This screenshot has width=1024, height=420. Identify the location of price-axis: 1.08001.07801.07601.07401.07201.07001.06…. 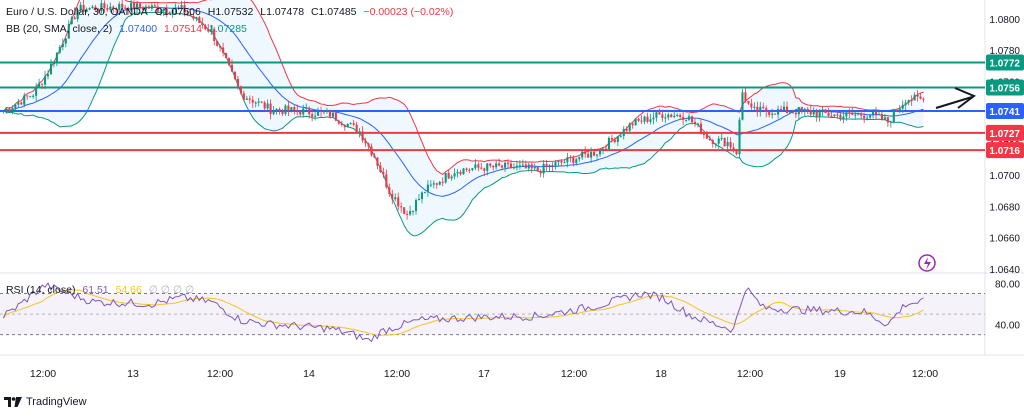
(1005, 173).